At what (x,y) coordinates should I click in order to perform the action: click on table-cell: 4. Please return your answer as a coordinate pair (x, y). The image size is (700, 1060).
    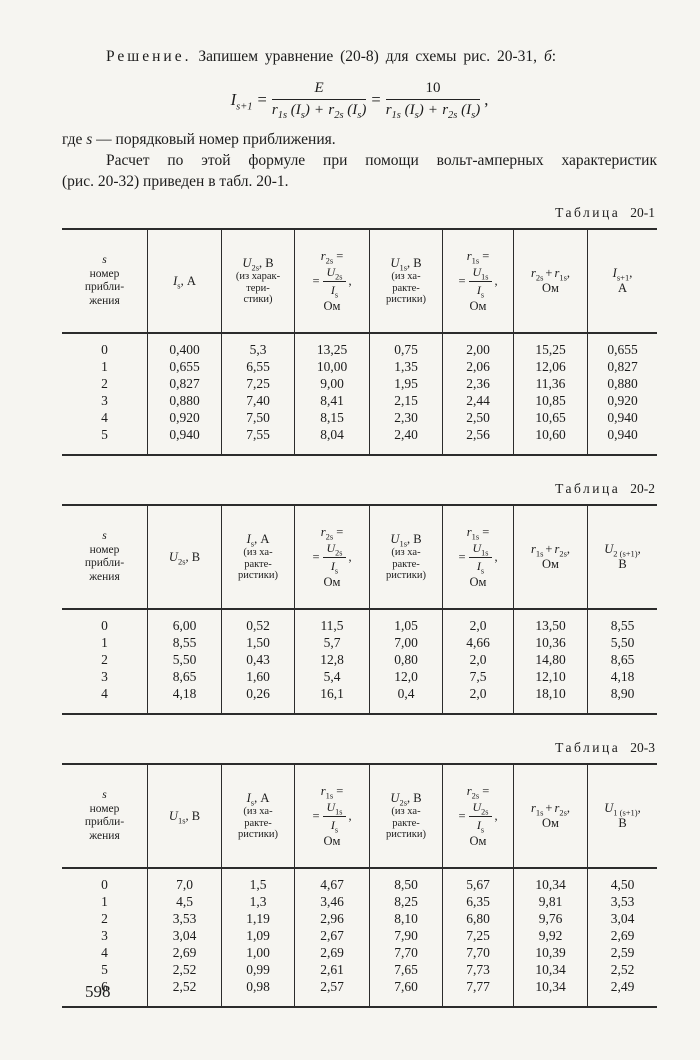
    Looking at the image, I should click on (105, 417).